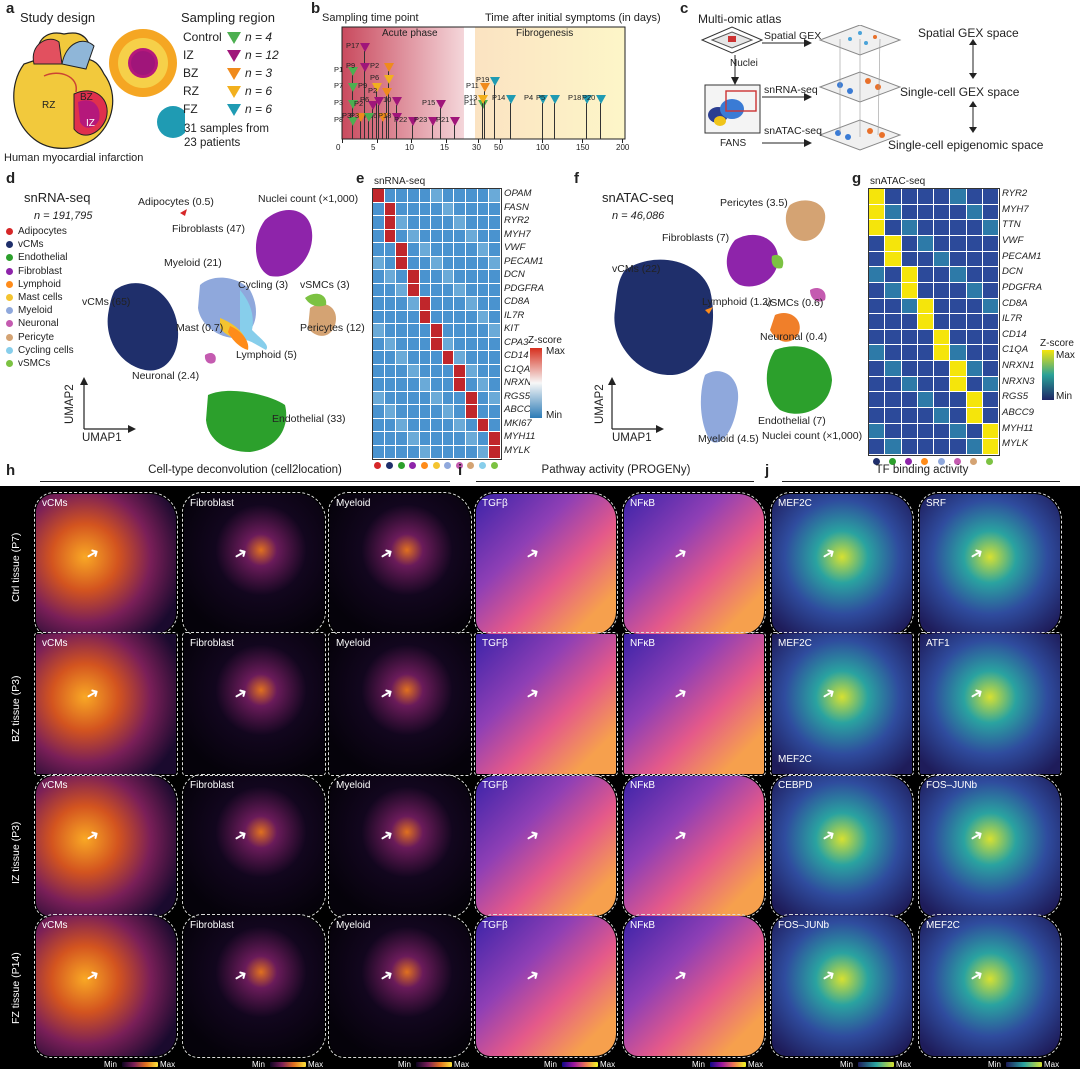 The image size is (1080, 1069). Describe the element at coordinates (262, 55) in the screenshot. I see `region-n: n = 12` at that location.